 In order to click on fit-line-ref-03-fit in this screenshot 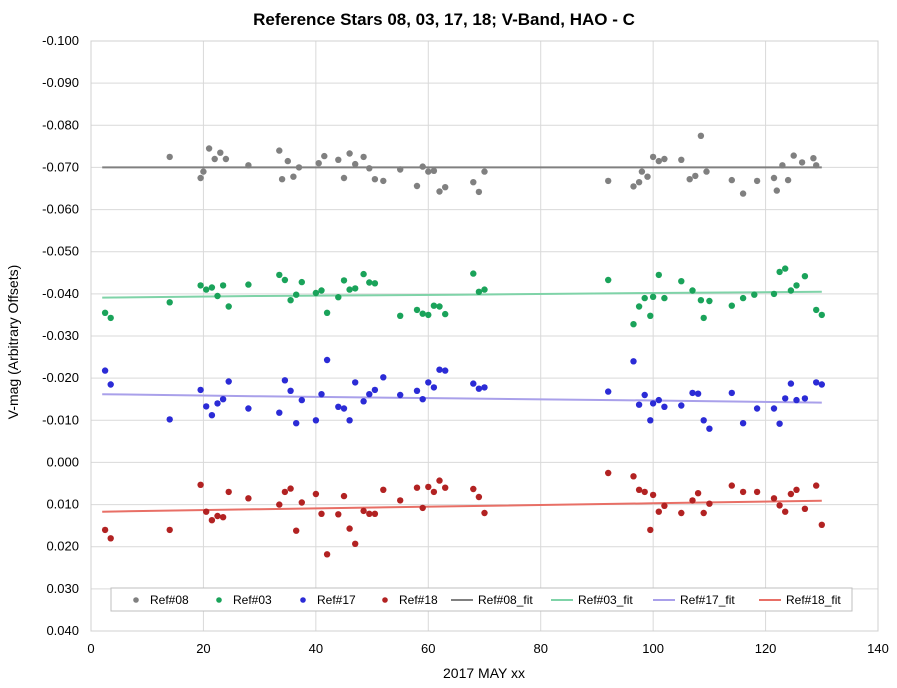, I will do `click(462, 294)`.